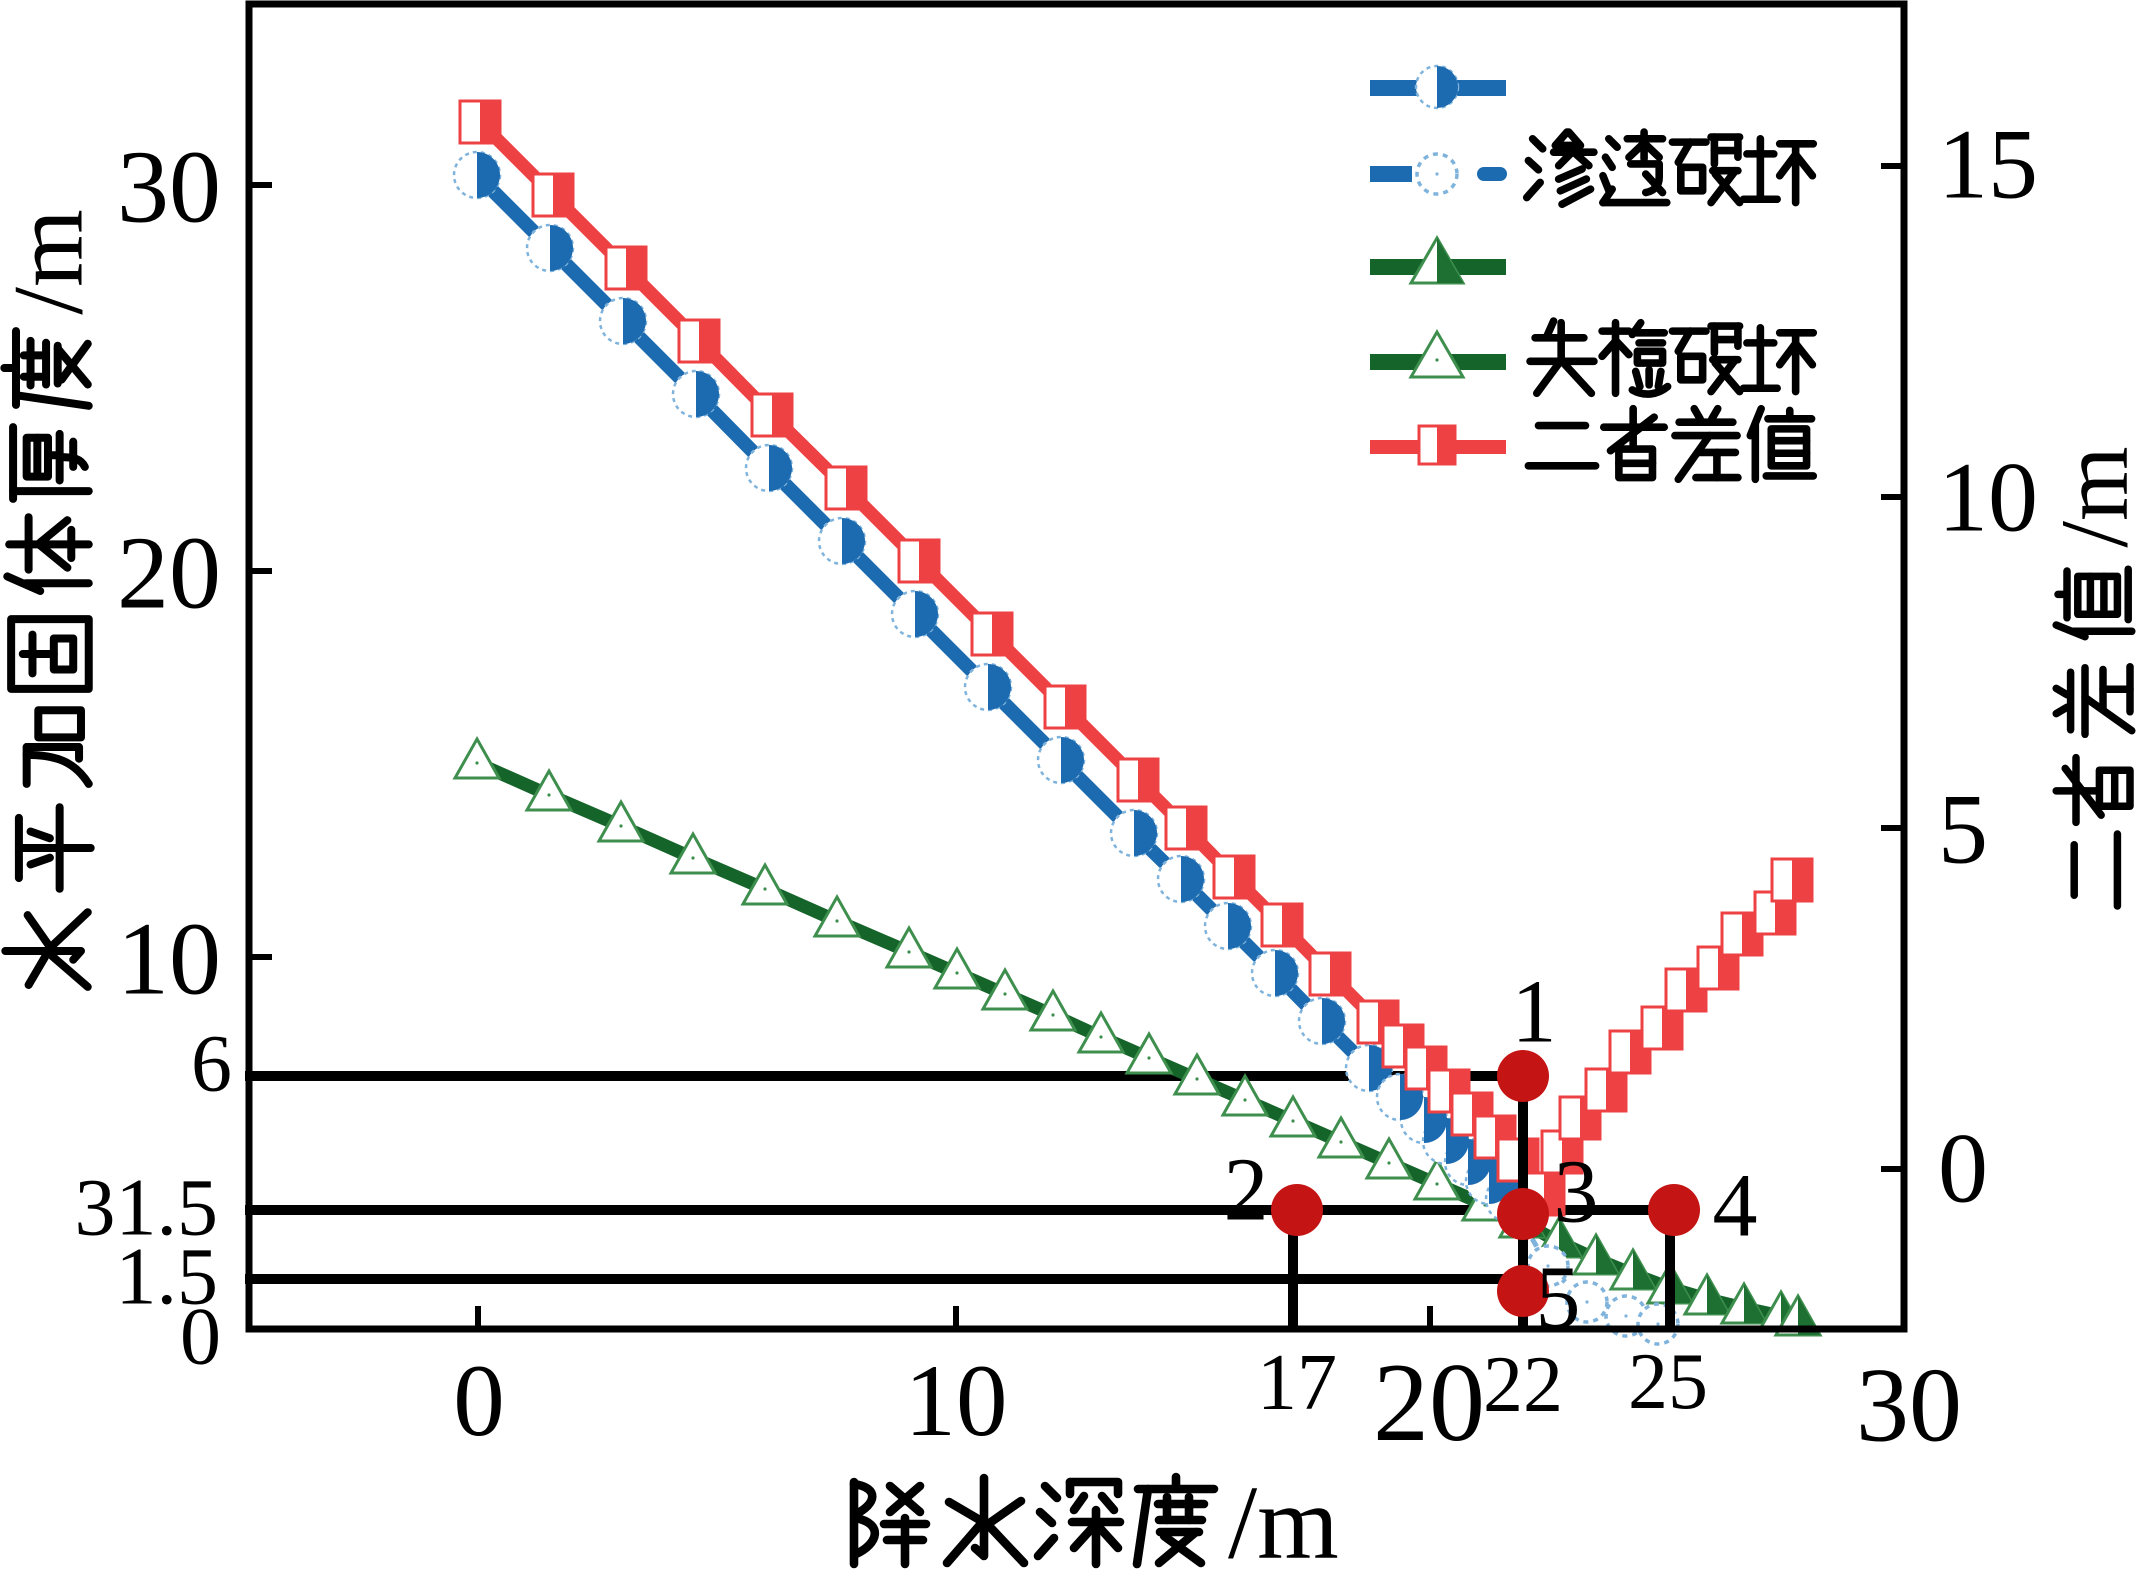  Describe the element at coordinates (1735, 1206) in the screenshot. I see `svg-text: 4` at that location.